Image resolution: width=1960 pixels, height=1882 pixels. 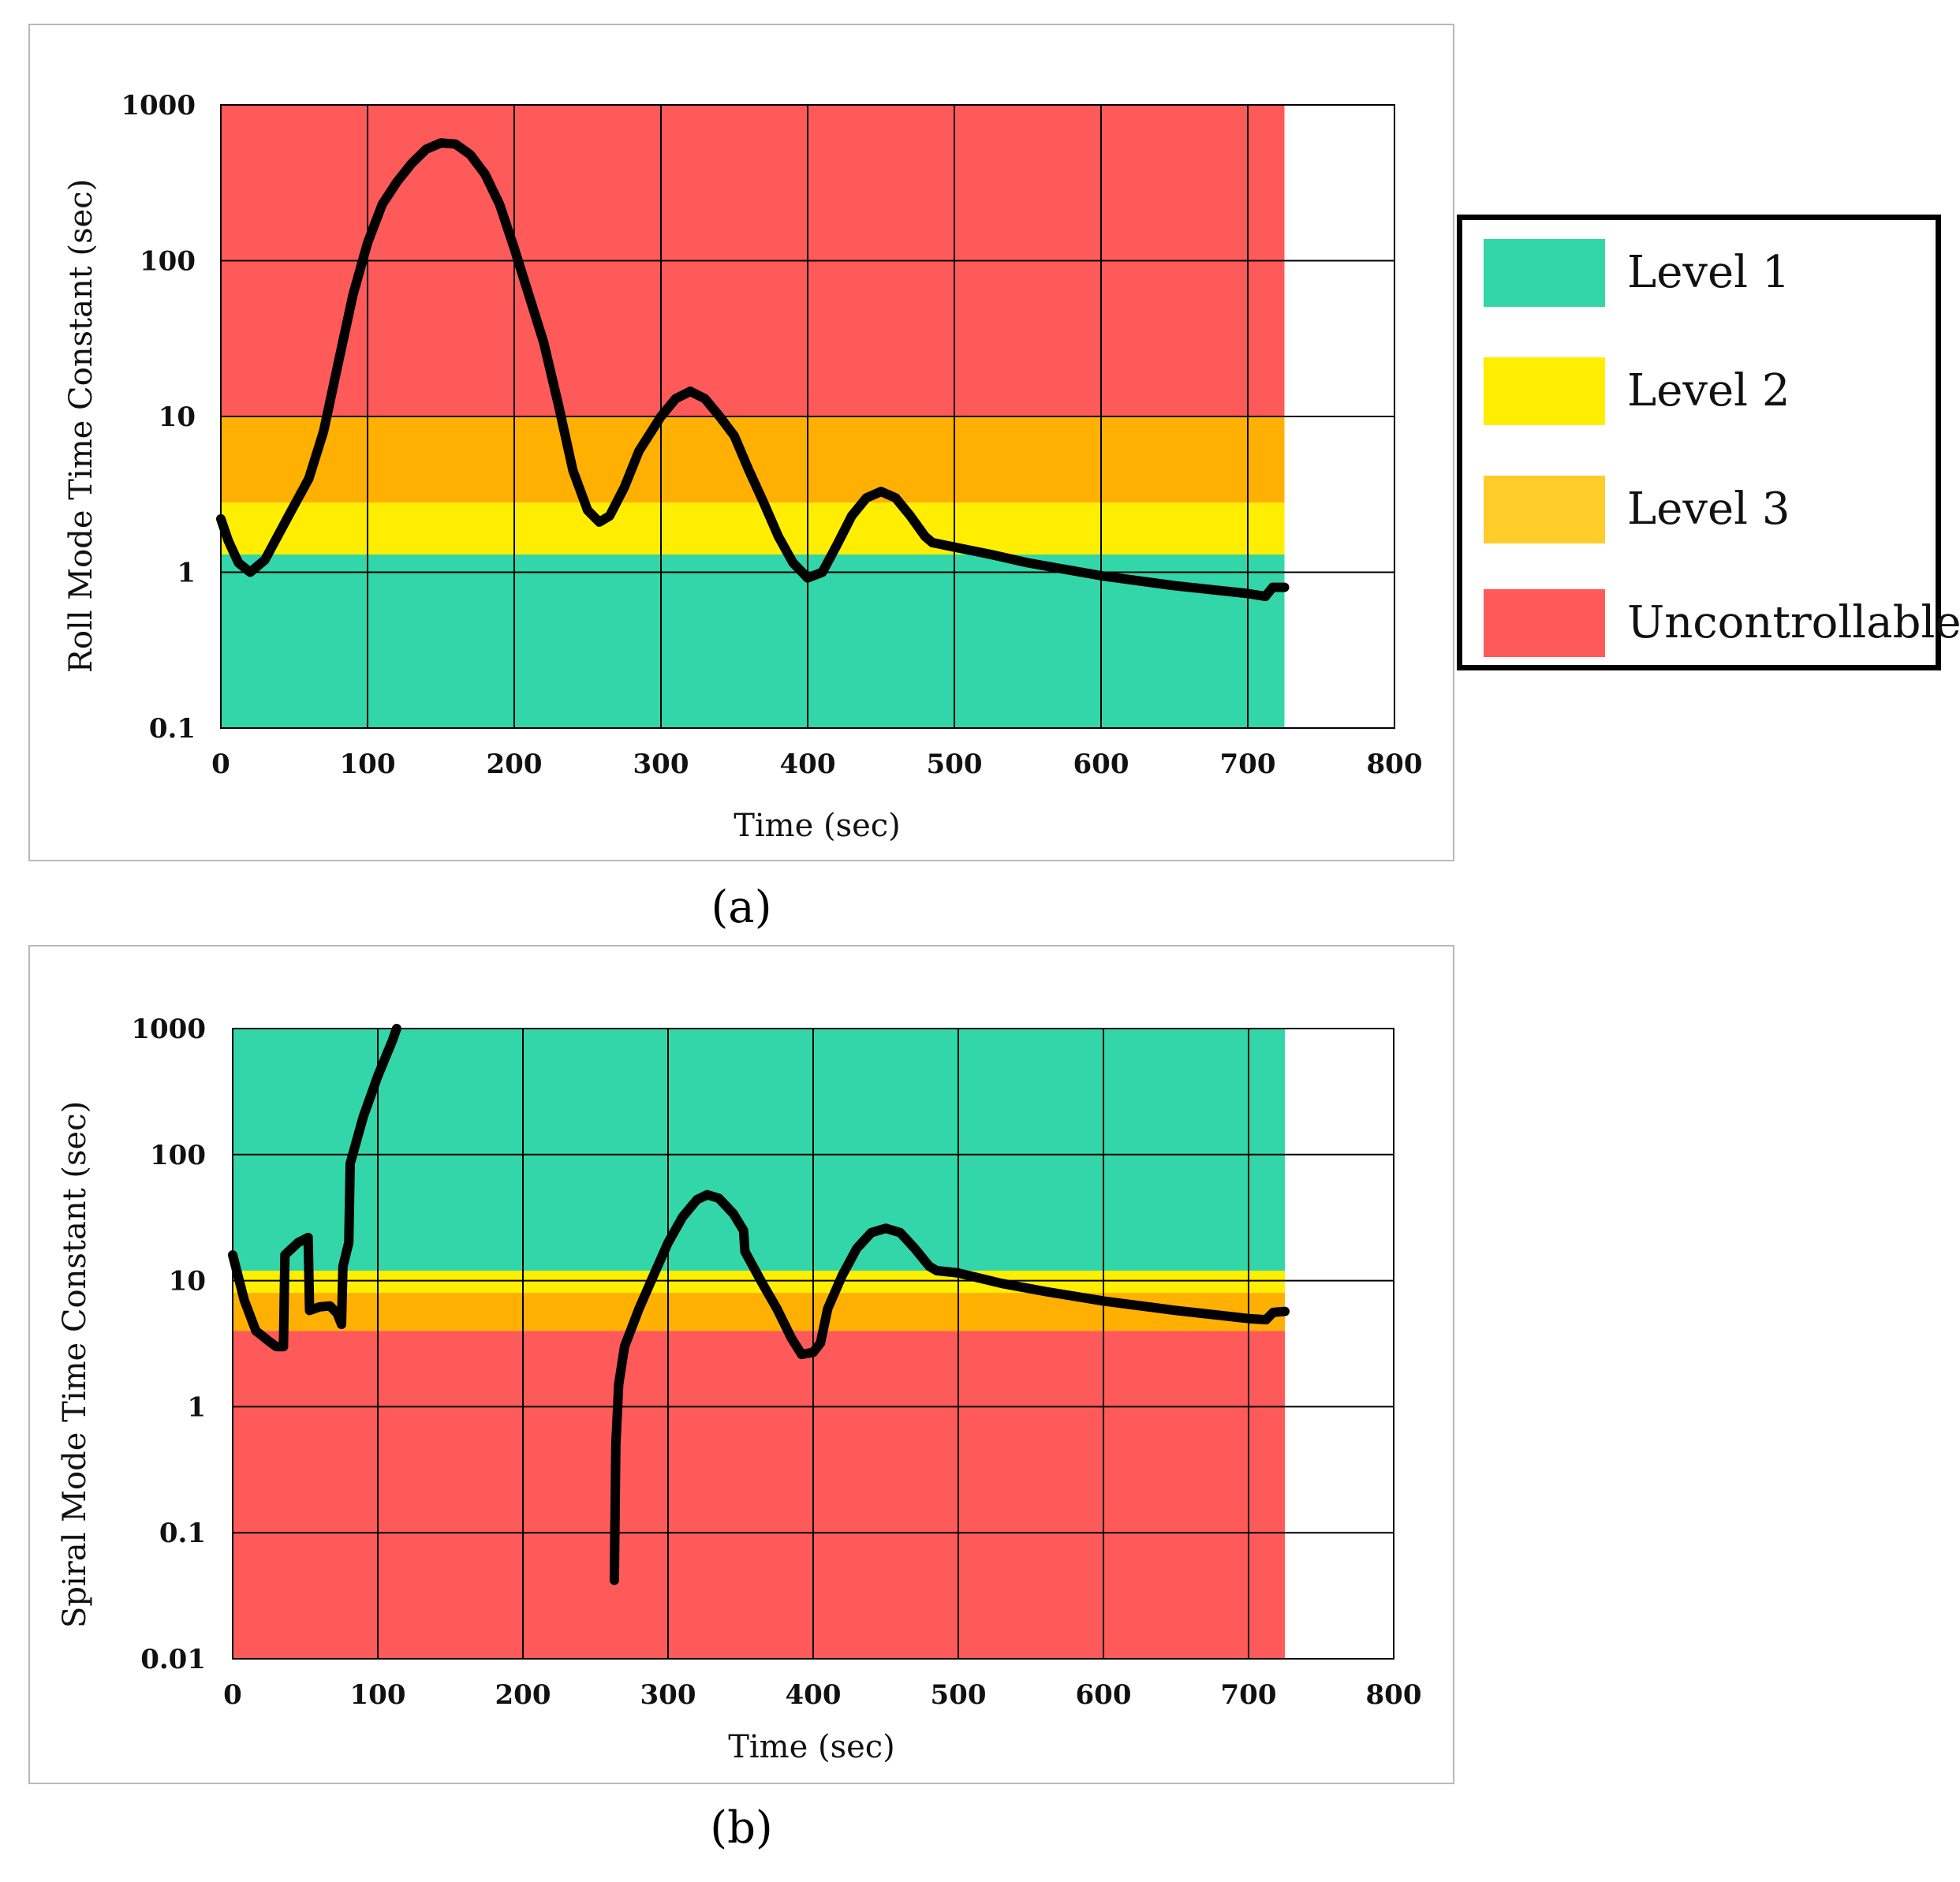 What do you see at coordinates (753, 528) in the screenshot?
I see `band-level2` at bounding box center [753, 528].